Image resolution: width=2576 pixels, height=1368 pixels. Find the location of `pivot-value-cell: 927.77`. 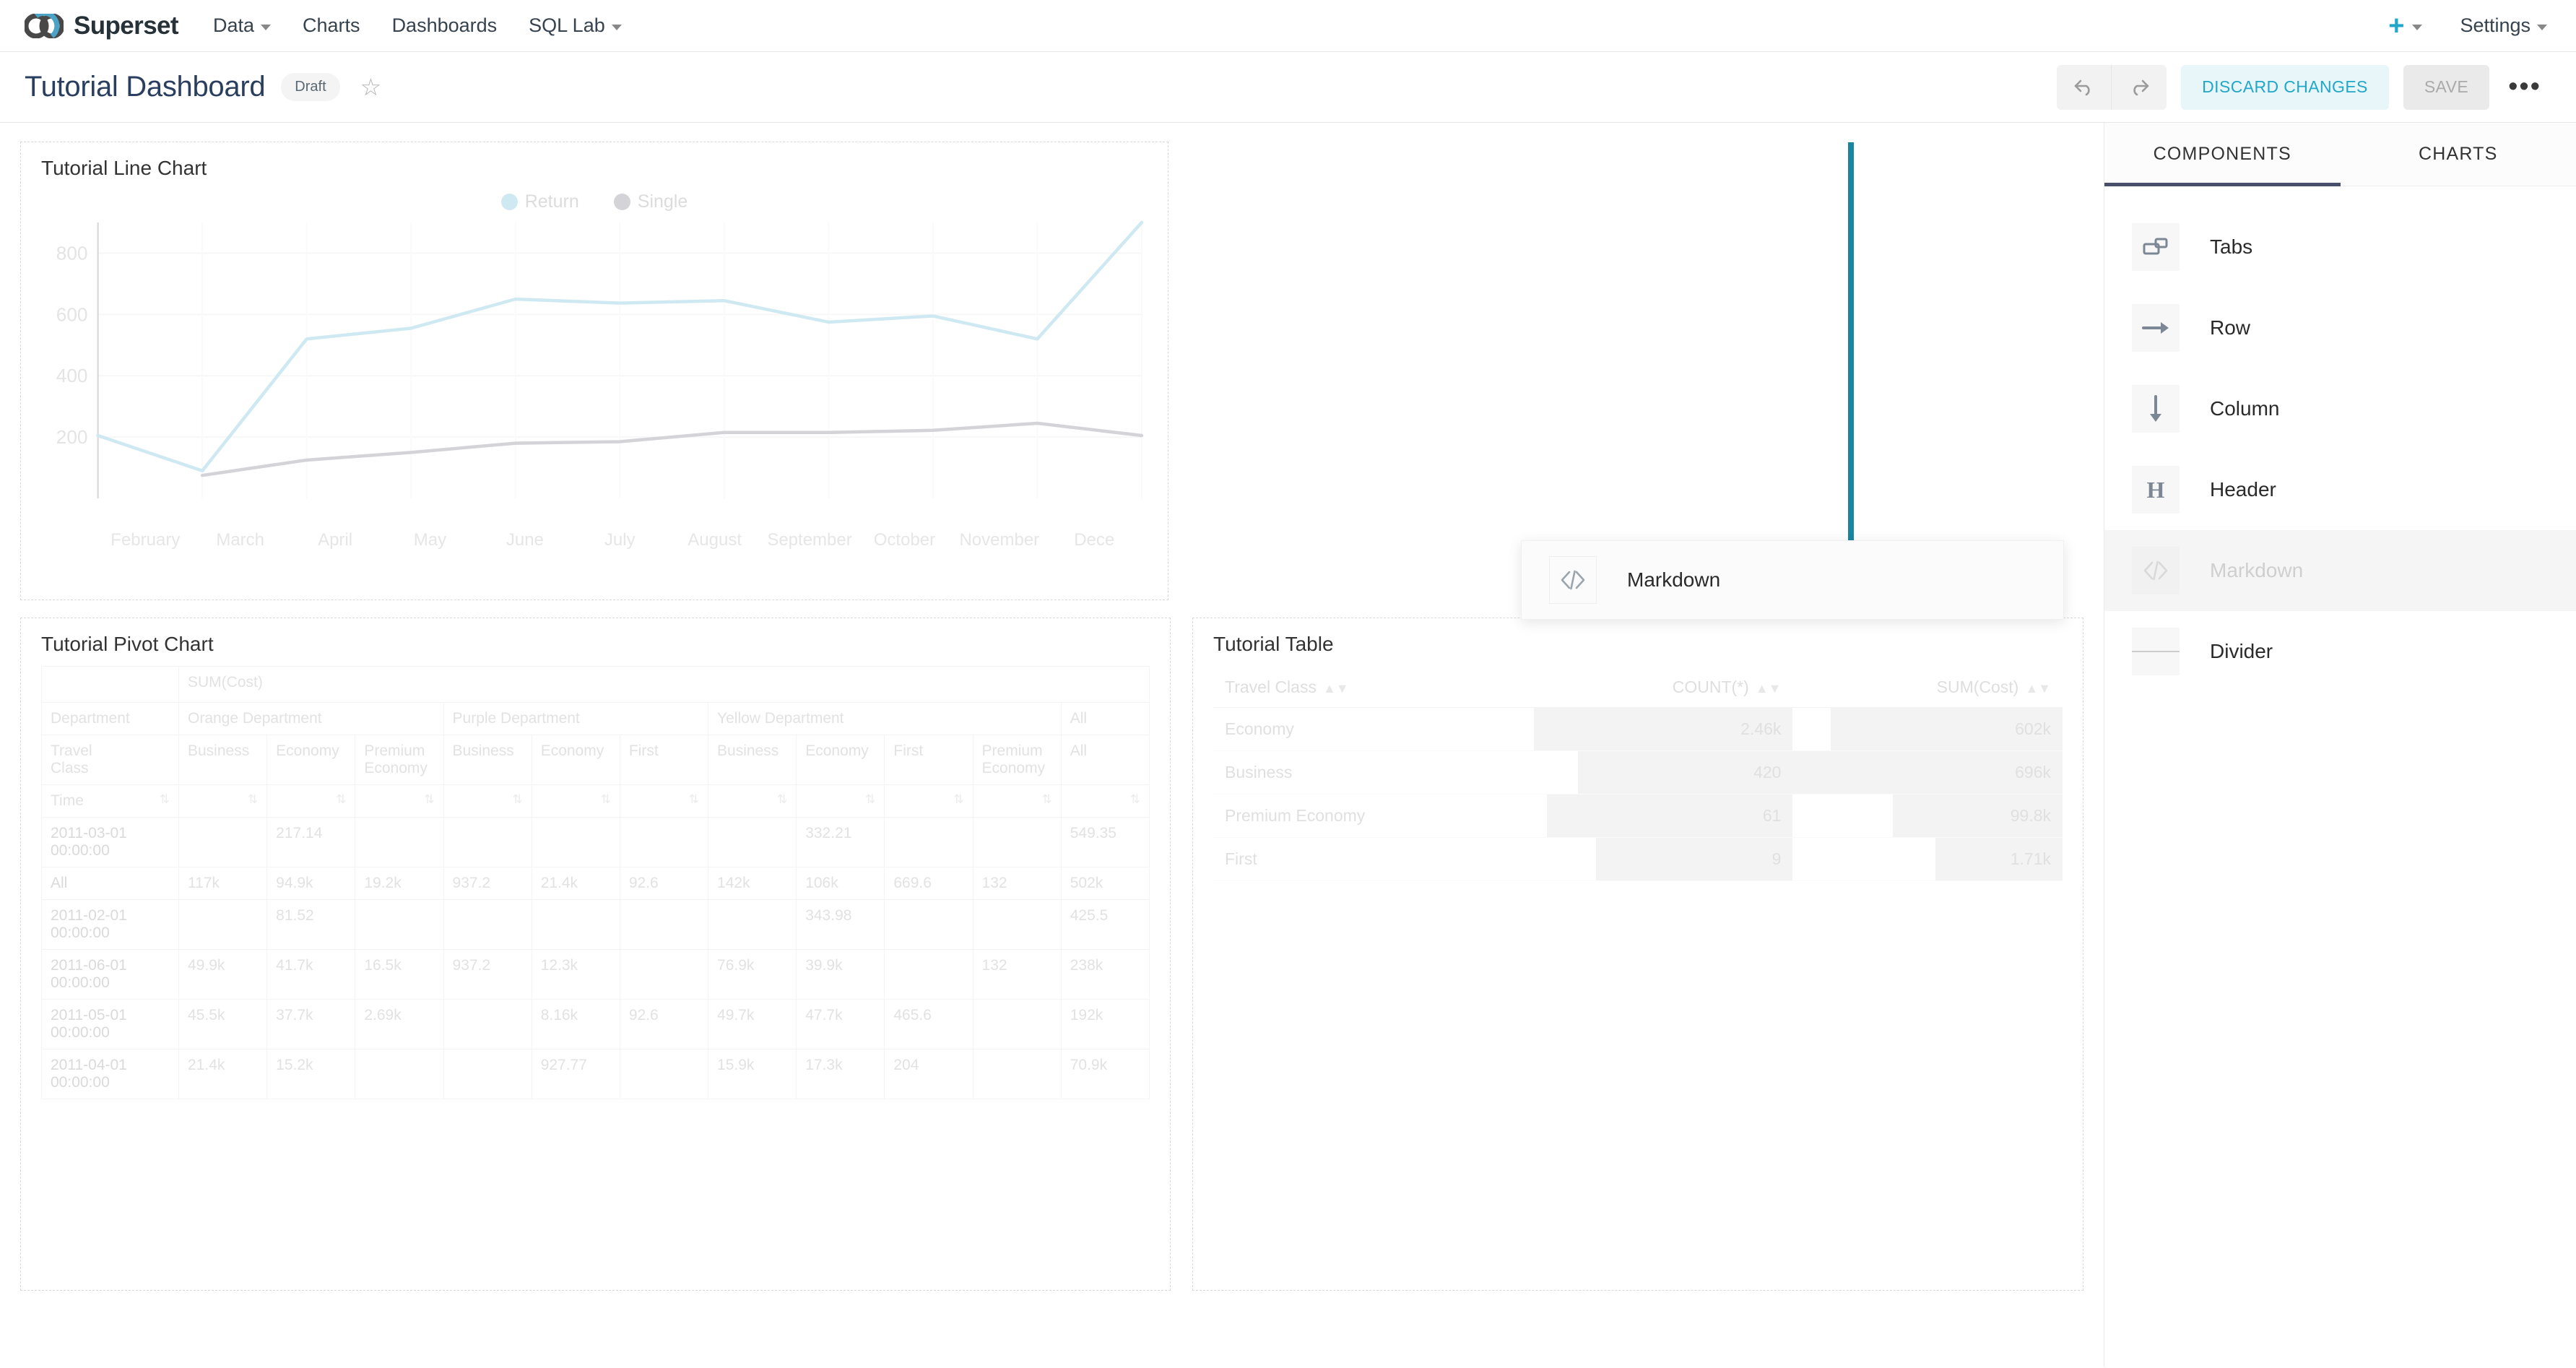

pivot-value-cell: 927.77 is located at coordinates (575, 1074).